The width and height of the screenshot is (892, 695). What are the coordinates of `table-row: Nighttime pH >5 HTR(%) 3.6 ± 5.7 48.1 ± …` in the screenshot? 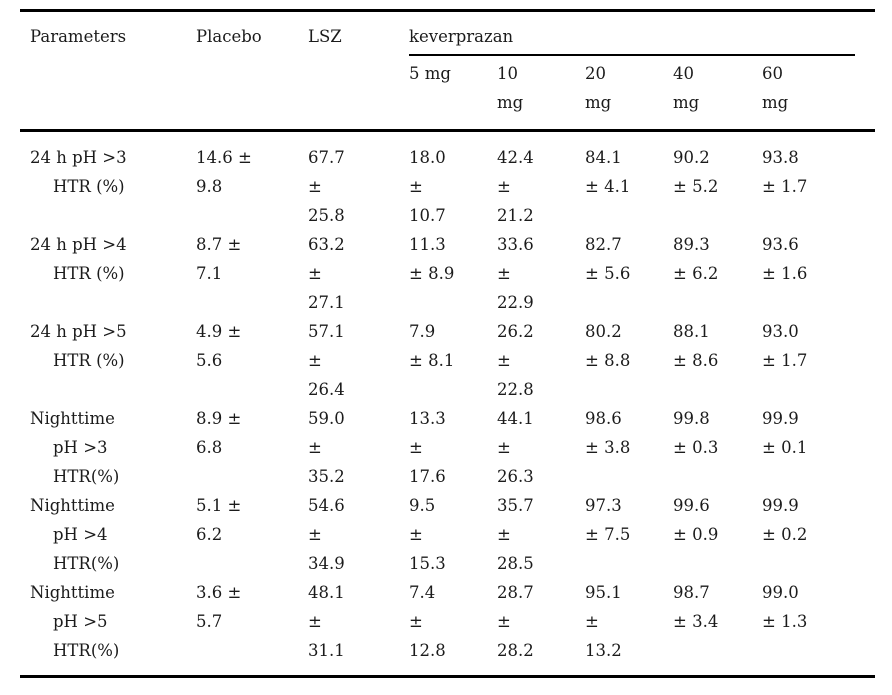 It's located at (447, 627).